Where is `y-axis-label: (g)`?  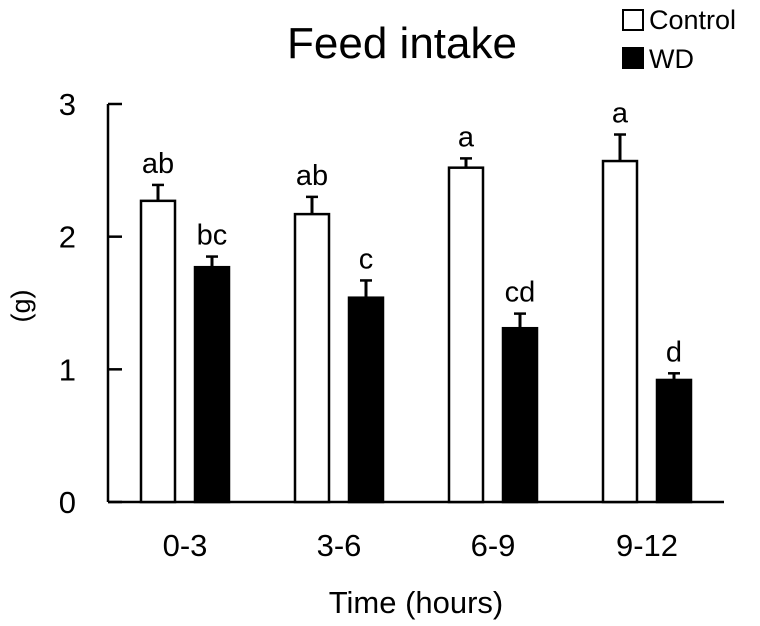
y-axis-label: (g) is located at coordinates (21, 306).